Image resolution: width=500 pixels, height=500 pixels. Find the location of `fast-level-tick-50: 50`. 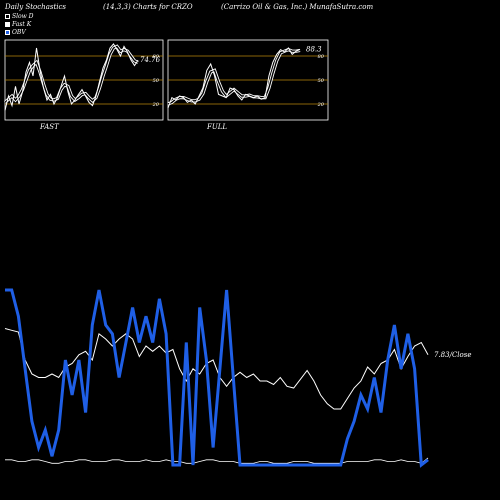

fast-level-tick-50: 50 is located at coordinates (156, 81).